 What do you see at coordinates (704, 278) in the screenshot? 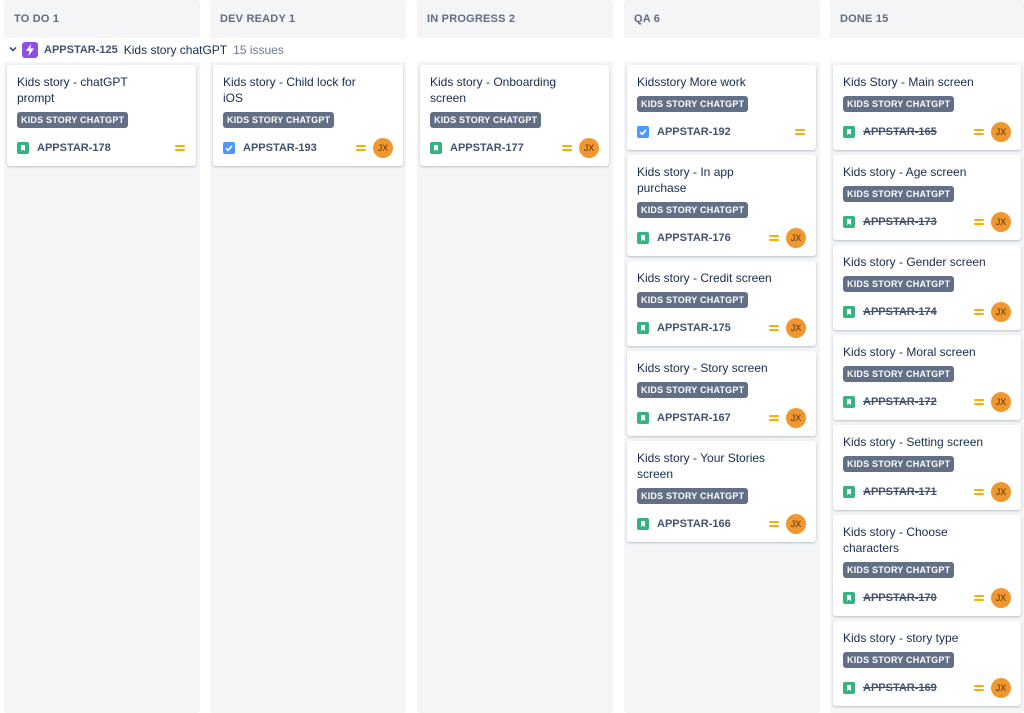
I see `card-title: Kids story - Credit screen` at bounding box center [704, 278].